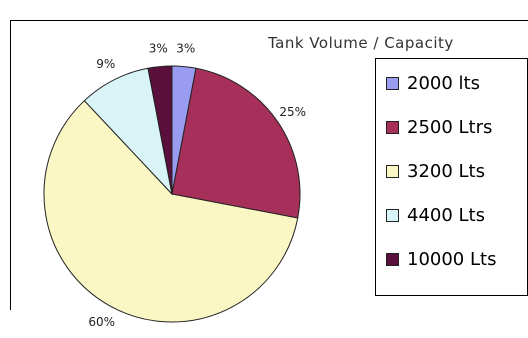 The image size is (528, 338). What do you see at coordinates (450, 127) in the screenshot?
I see `legend-label: 2500 Ltrs` at bounding box center [450, 127].